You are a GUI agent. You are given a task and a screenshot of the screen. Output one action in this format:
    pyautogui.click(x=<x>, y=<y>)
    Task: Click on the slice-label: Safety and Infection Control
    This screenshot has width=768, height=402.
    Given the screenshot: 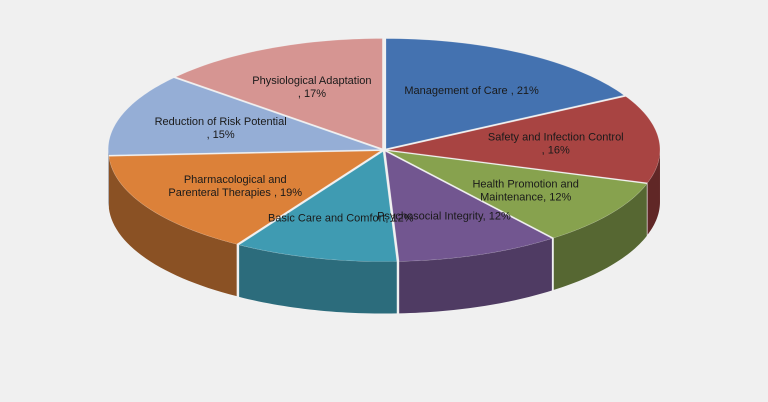 What is the action you would take?
    pyautogui.click(x=556, y=137)
    